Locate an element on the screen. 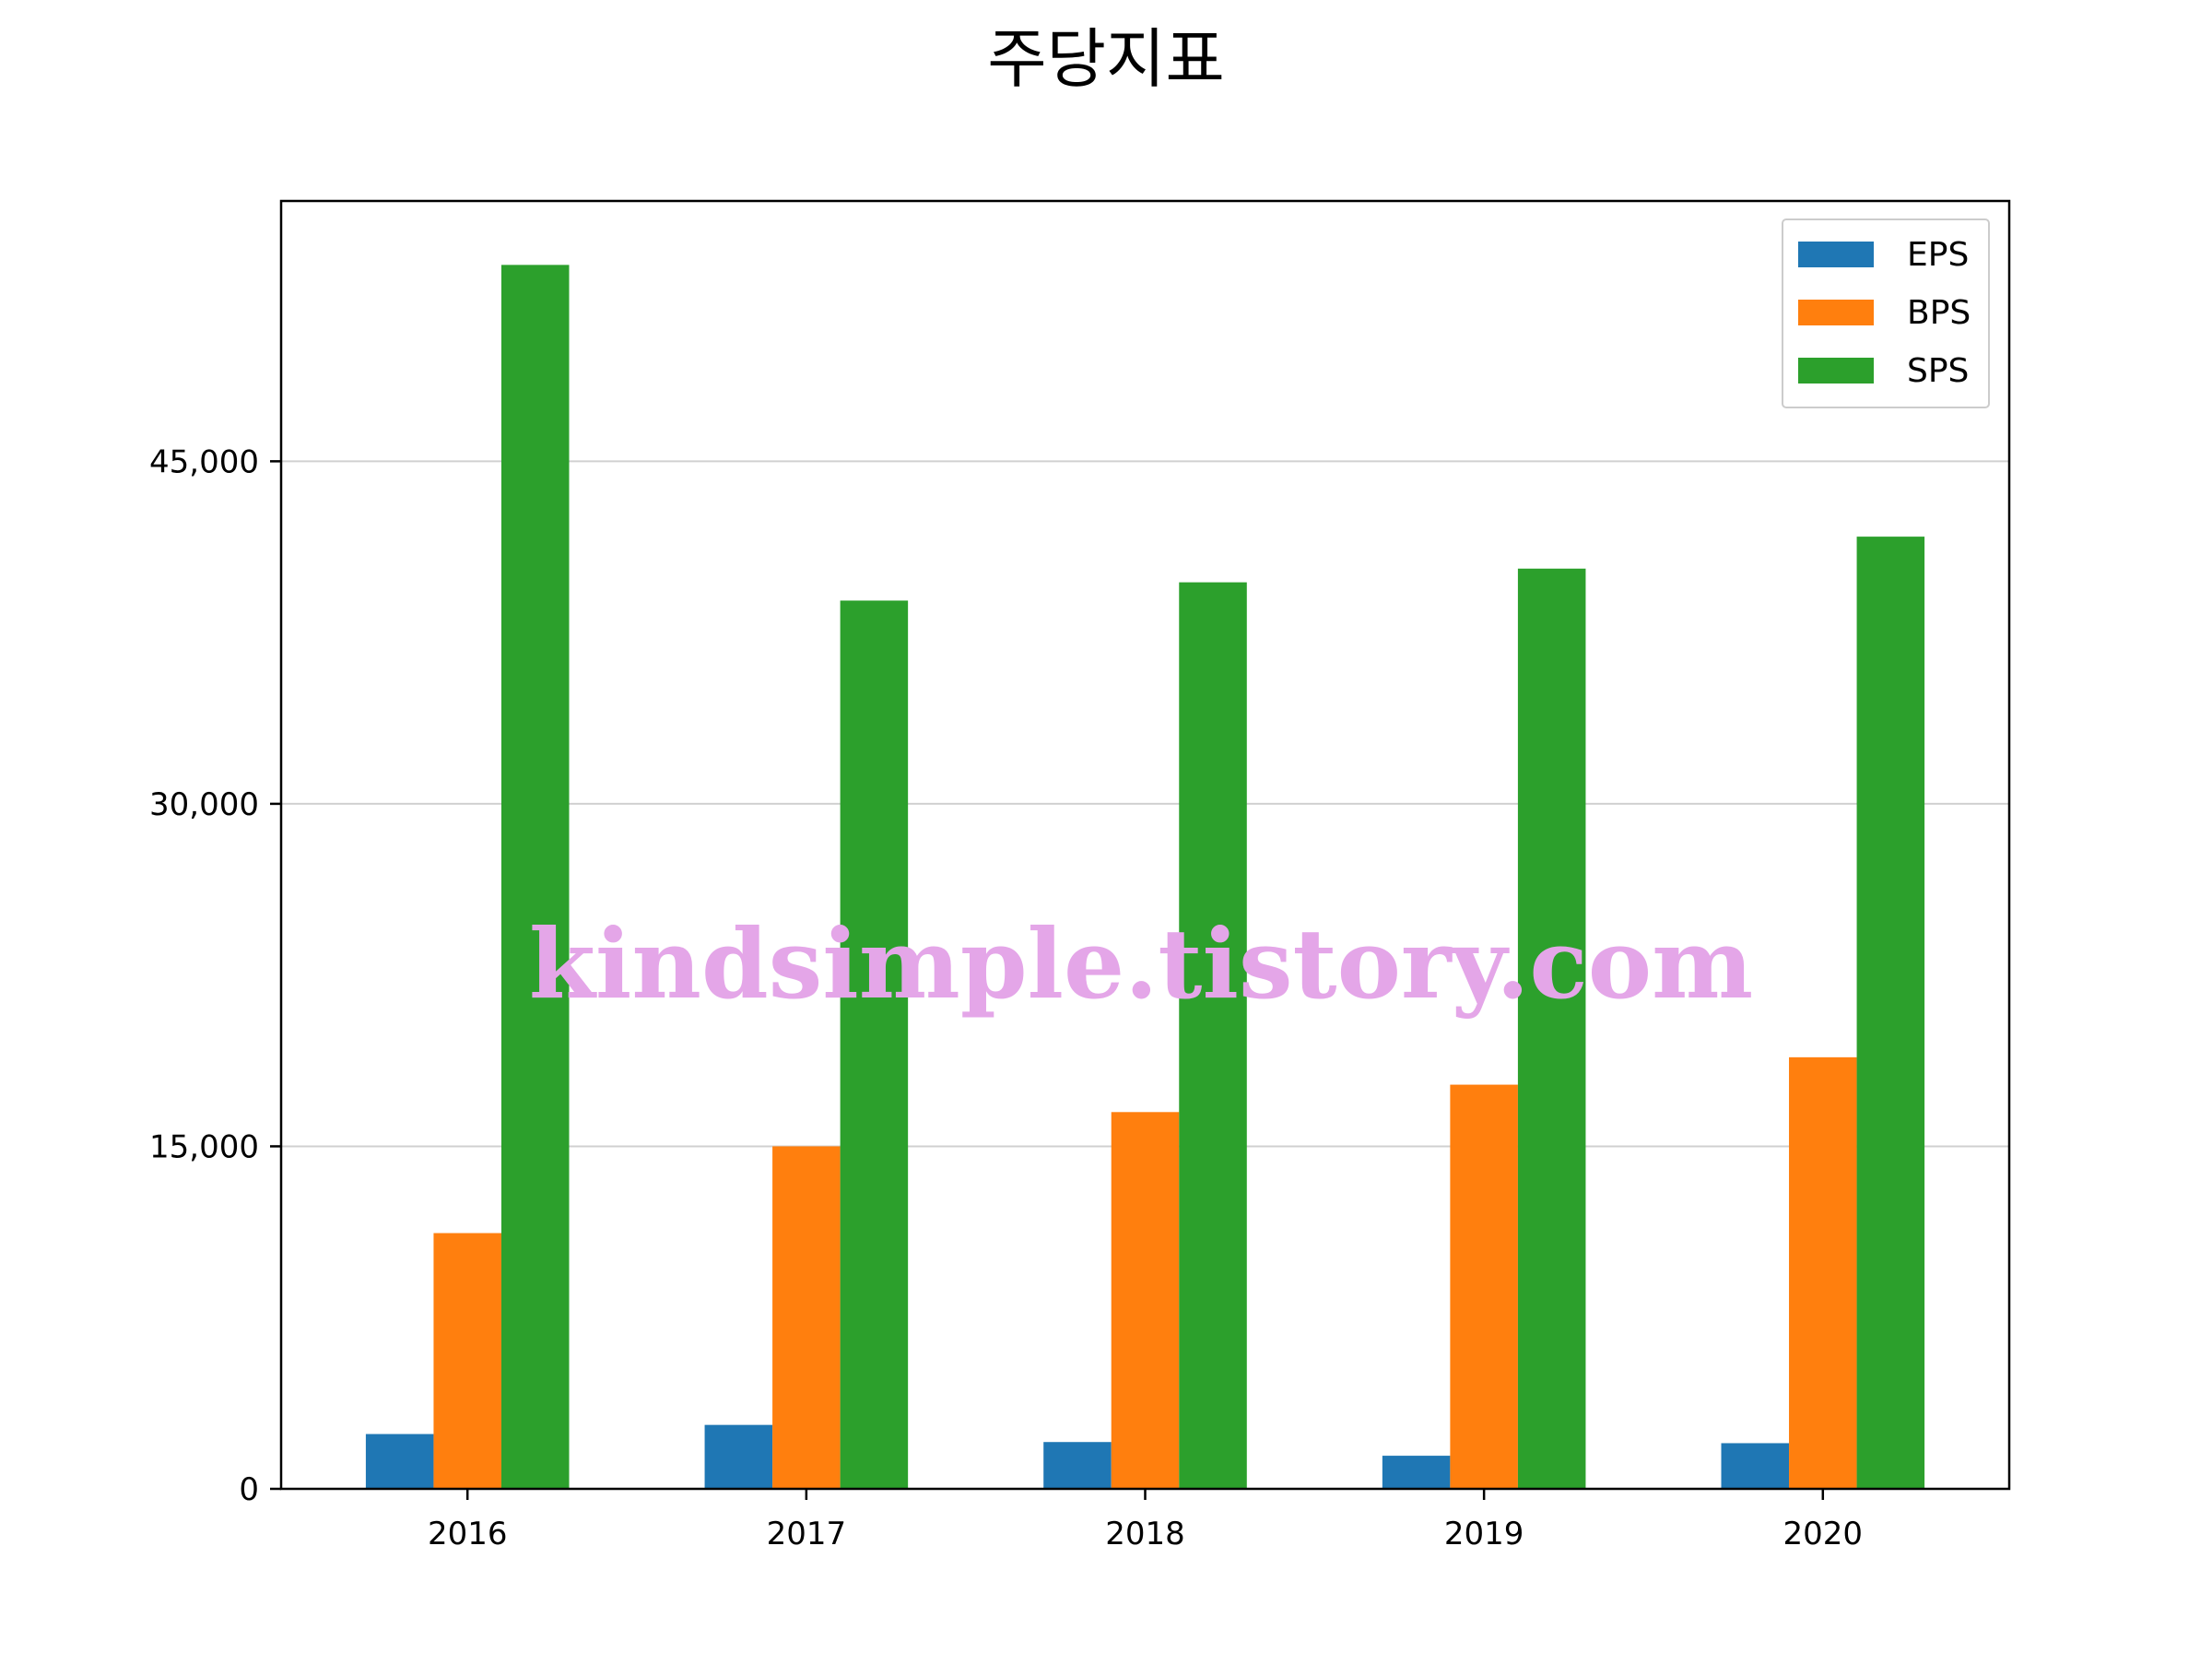  bar-bps-2018 is located at coordinates (1145, 1300).